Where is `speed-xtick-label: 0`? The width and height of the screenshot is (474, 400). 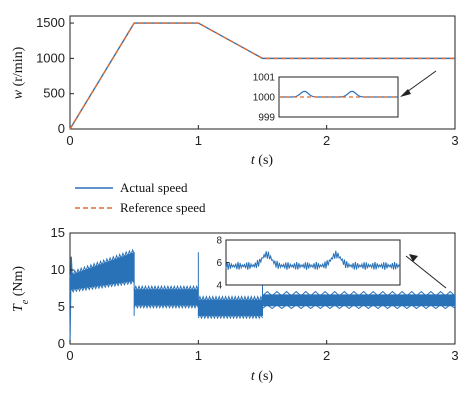
speed-xtick-label: 0 is located at coordinates (69, 140).